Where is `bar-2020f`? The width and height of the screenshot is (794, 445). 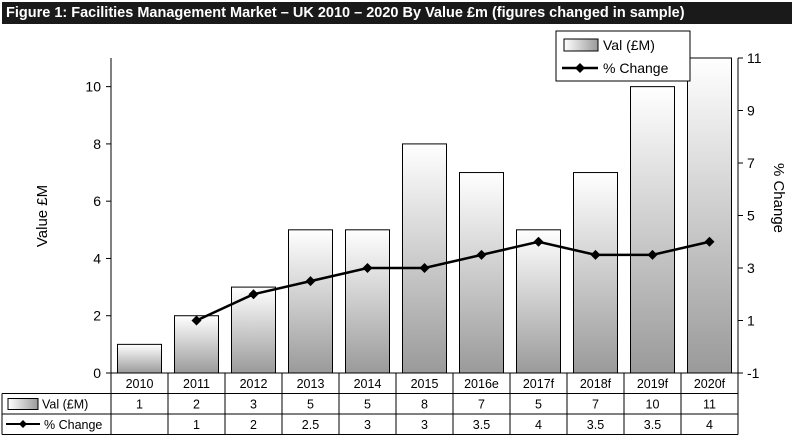
bar-2020f is located at coordinates (709, 215).